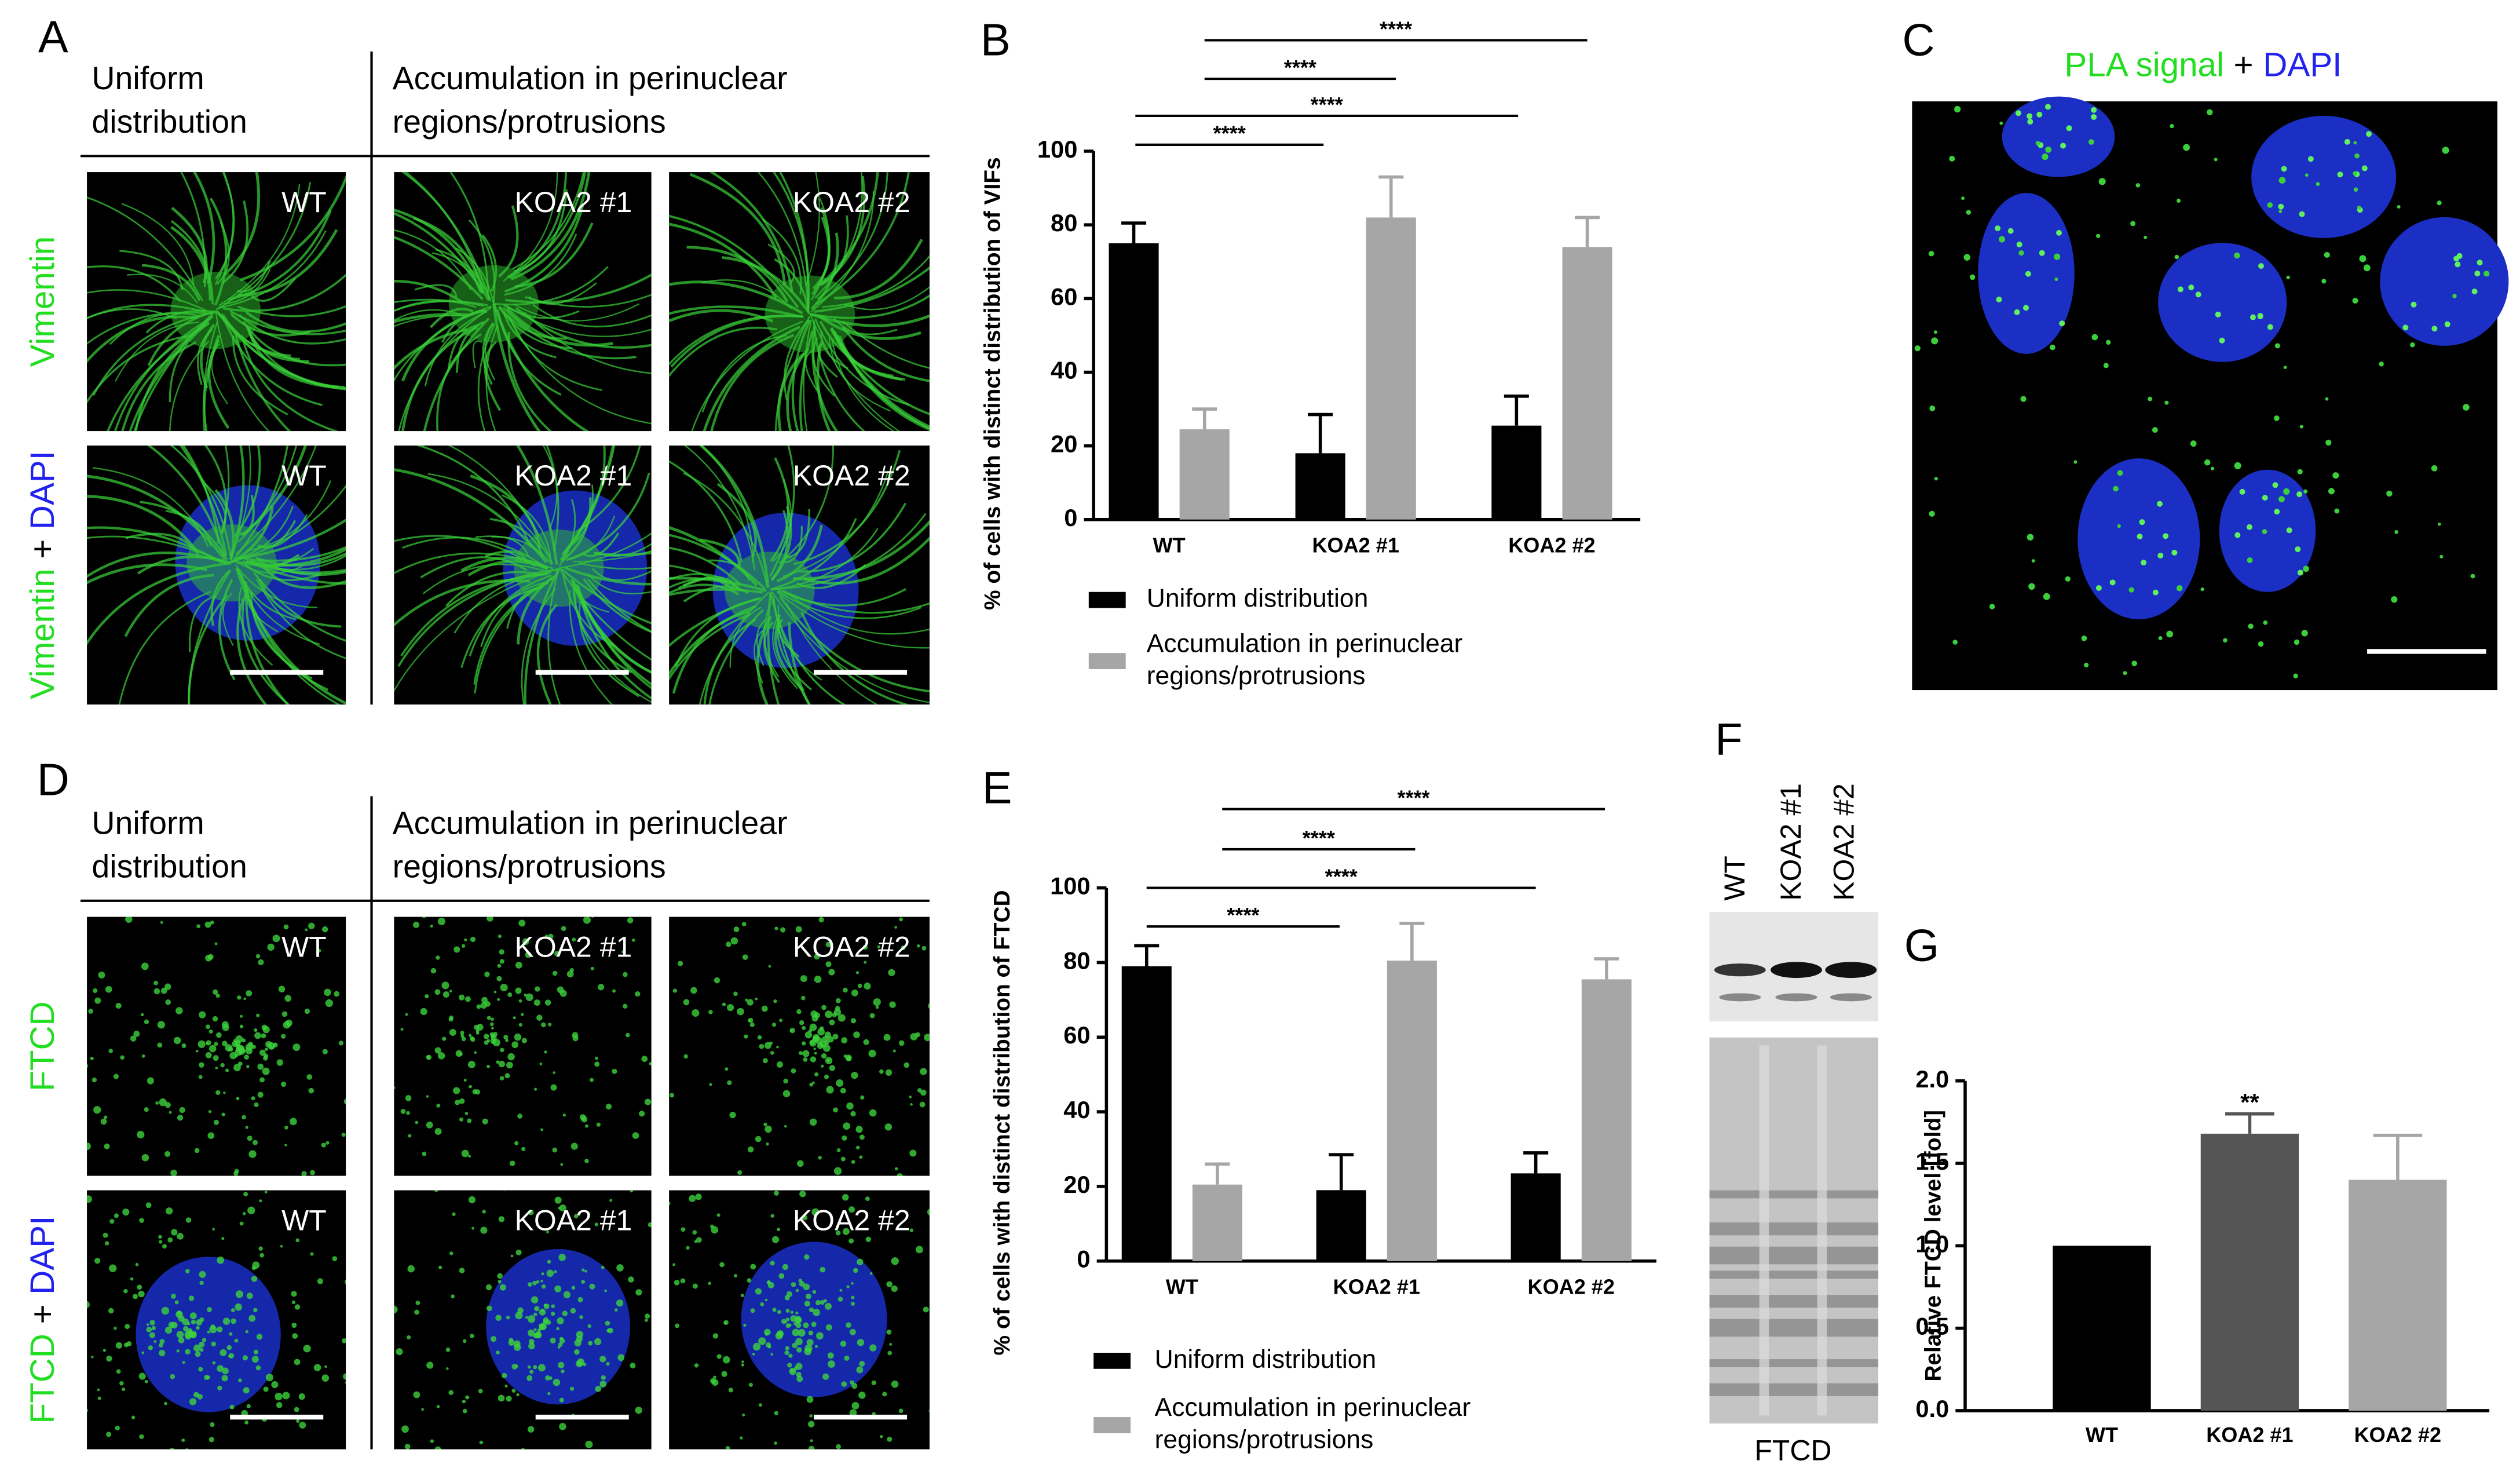  What do you see at coordinates (1300, 67) in the screenshot?
I see `significance-label: ****` at bounding box center [1300, 67].